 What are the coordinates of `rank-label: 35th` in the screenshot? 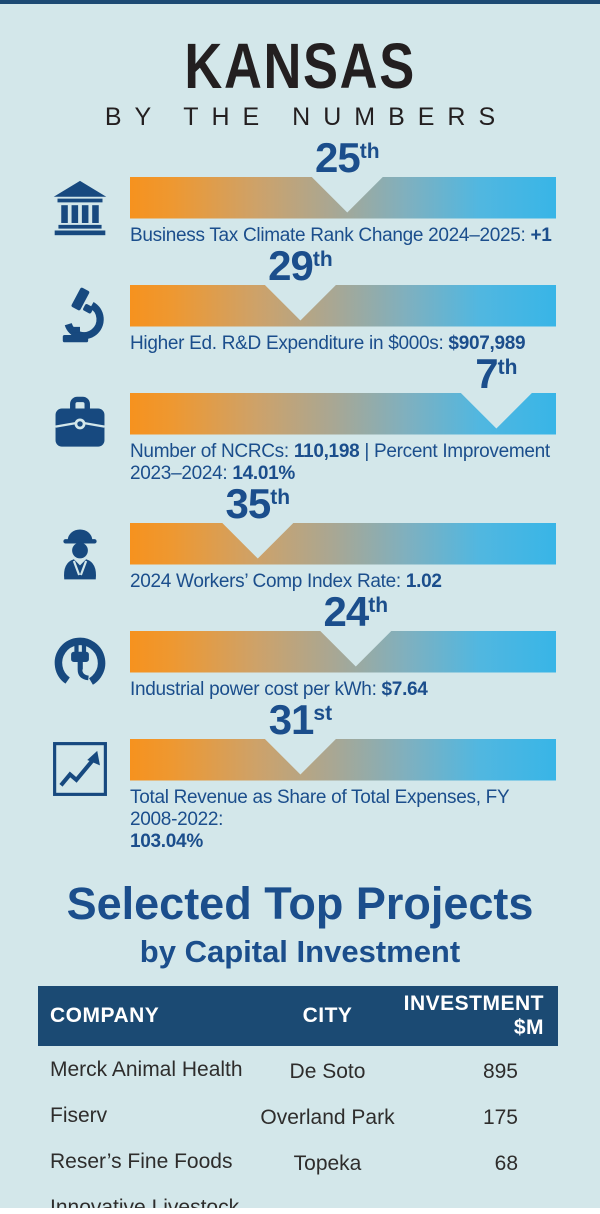 It's located at (258, 503).